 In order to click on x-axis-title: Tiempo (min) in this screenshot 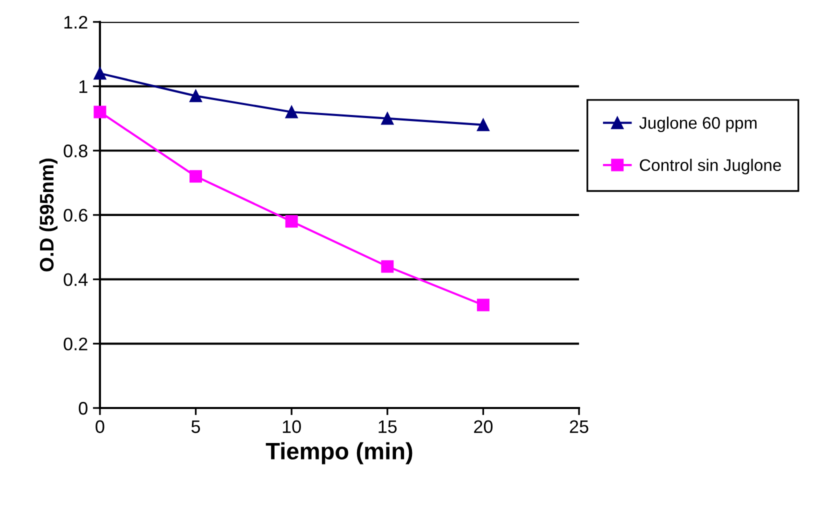, I will do `click(339, 453)`.